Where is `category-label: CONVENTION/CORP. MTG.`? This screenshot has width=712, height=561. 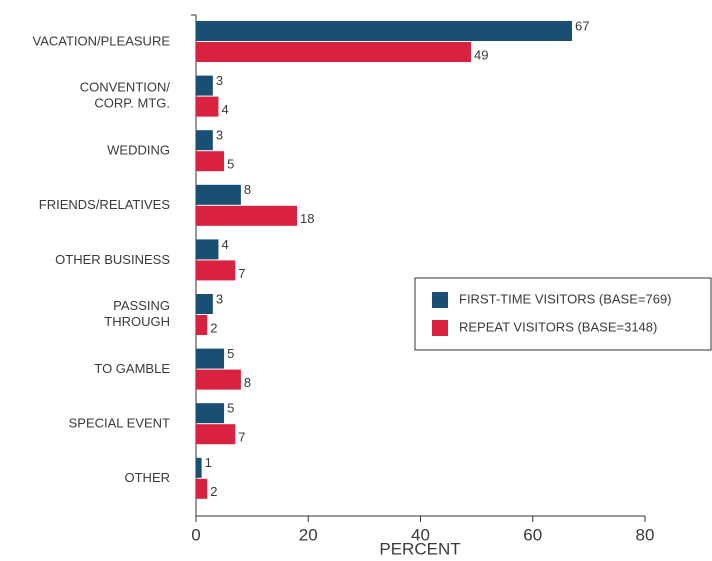
category-label: CONVENTION/CORP. MTG. is located at coordinates (125, 95).